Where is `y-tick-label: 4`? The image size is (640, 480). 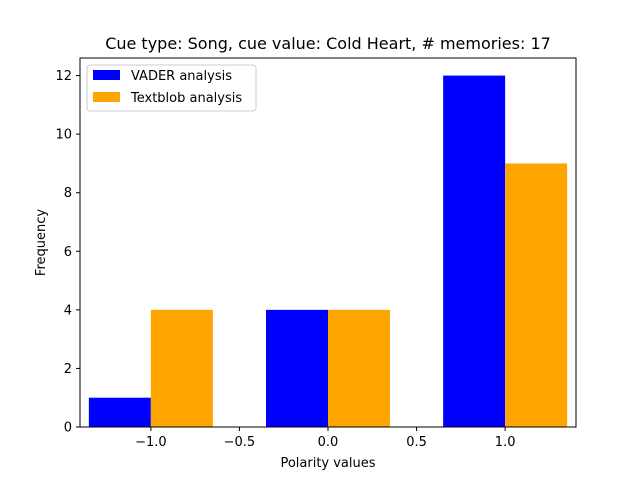
y-tick-label: 4 is located at coordinates (68, 310).